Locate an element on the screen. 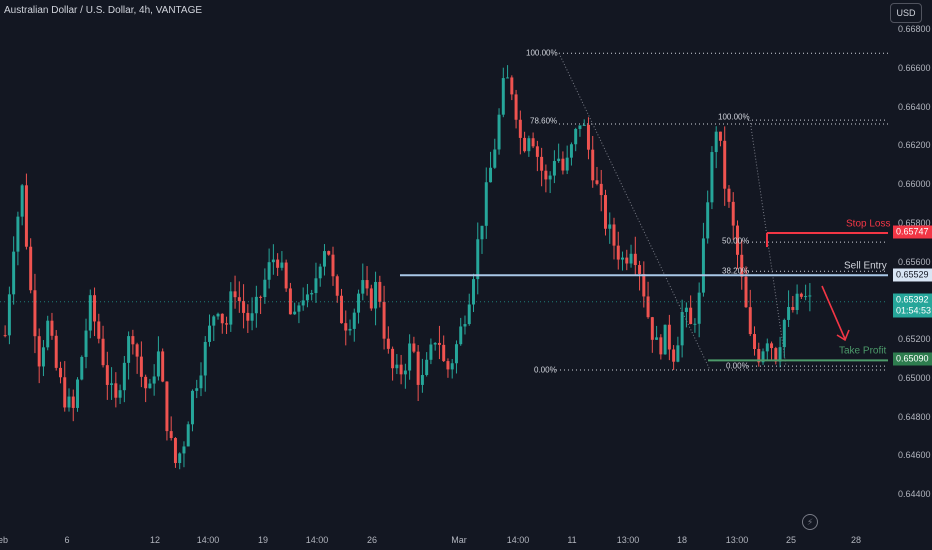 This screenshot has width=932, height=550. lightning-icon: ⚡ is located at coordinates (810, 522).